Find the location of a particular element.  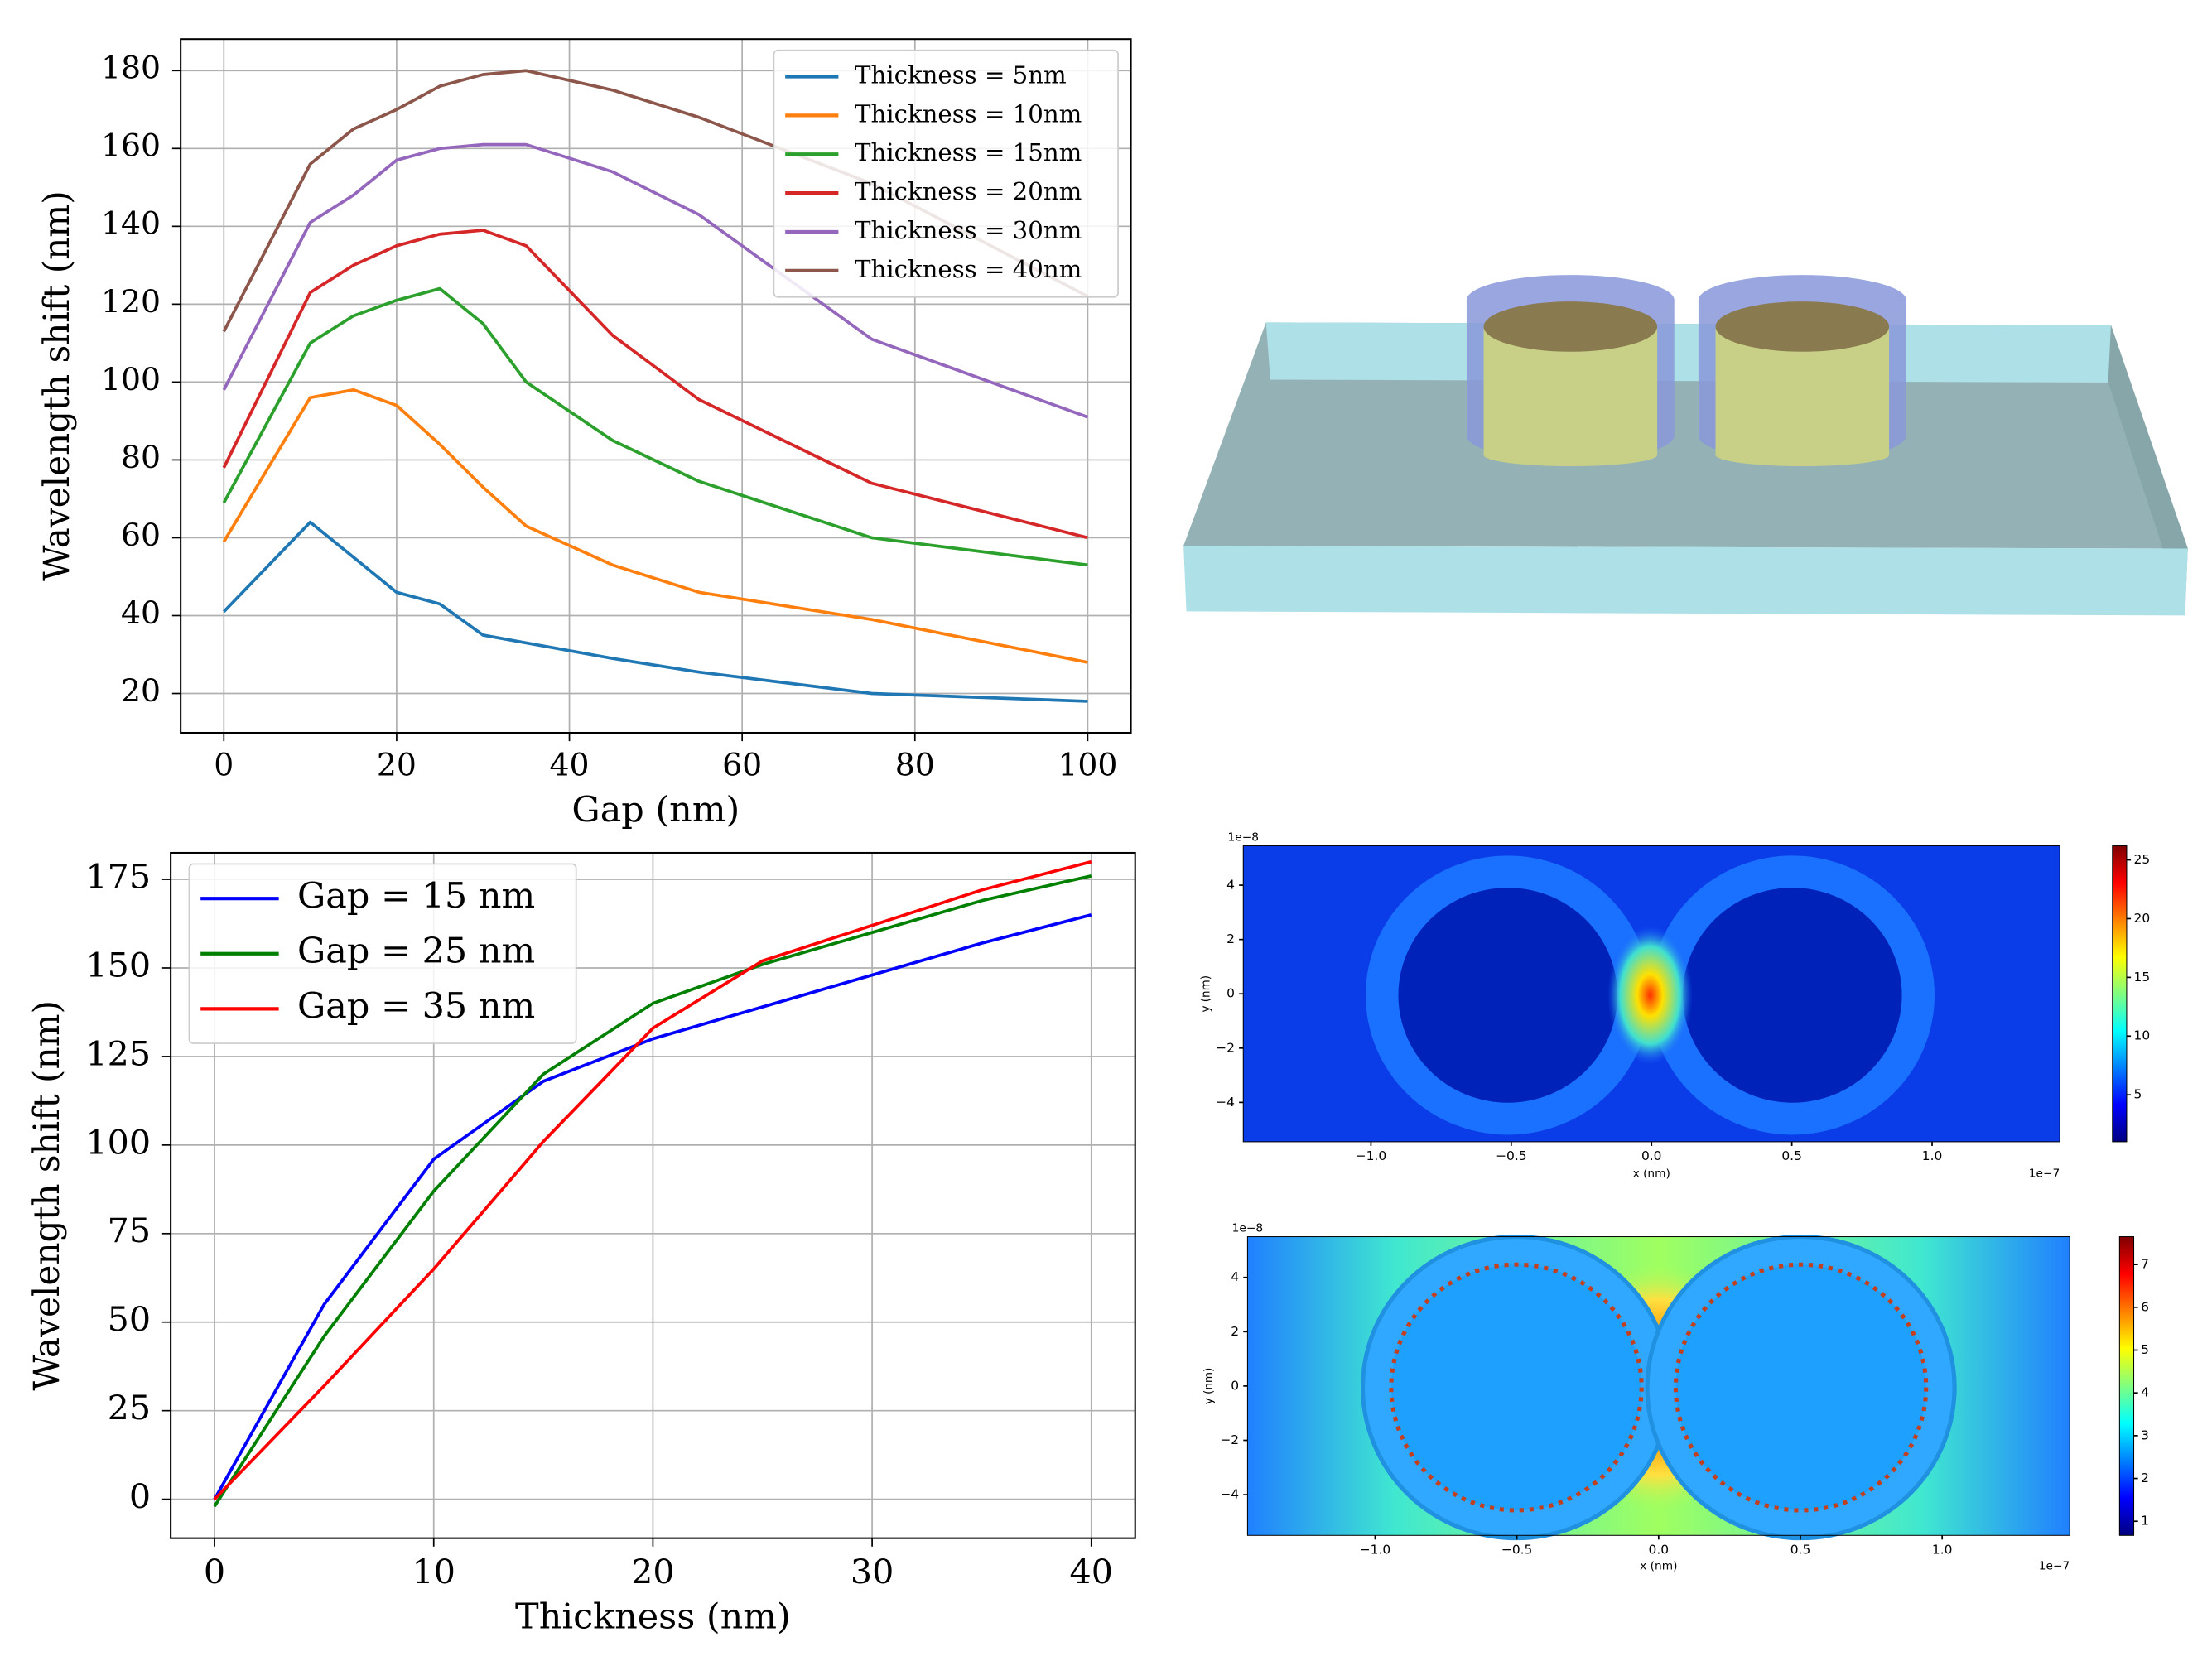

y-tick-label: 75 is located at coordinates (129, 1231).